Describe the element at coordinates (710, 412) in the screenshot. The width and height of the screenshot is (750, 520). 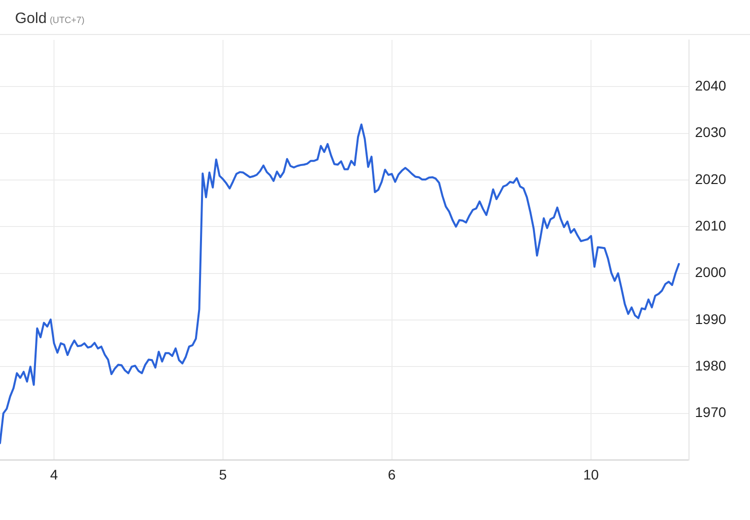
I see `y-tick-label: 1970` at that location.